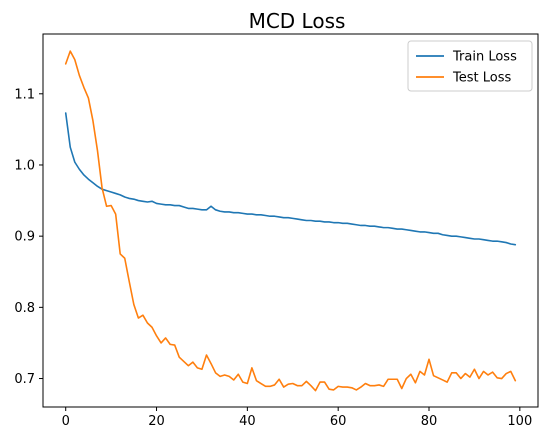  What do you see at coordinates (481, 78) in the screenshot?
I see `legend-label: Test Loss` at bounding box center [481, 78].